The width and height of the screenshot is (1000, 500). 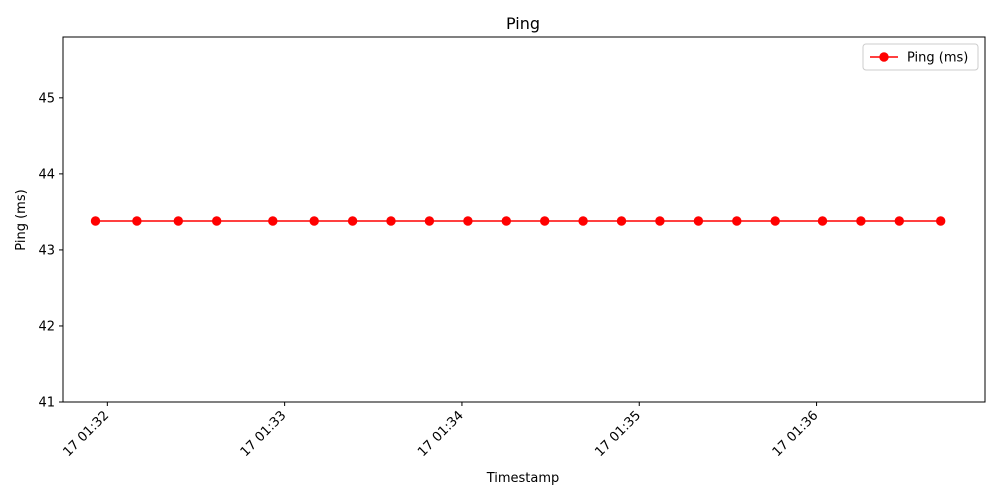 I want to click on x-axis-ticks: 17 01:32 17 01:33 17 01:34 17 01:35 17 01:36, so click(x=440, y=431).